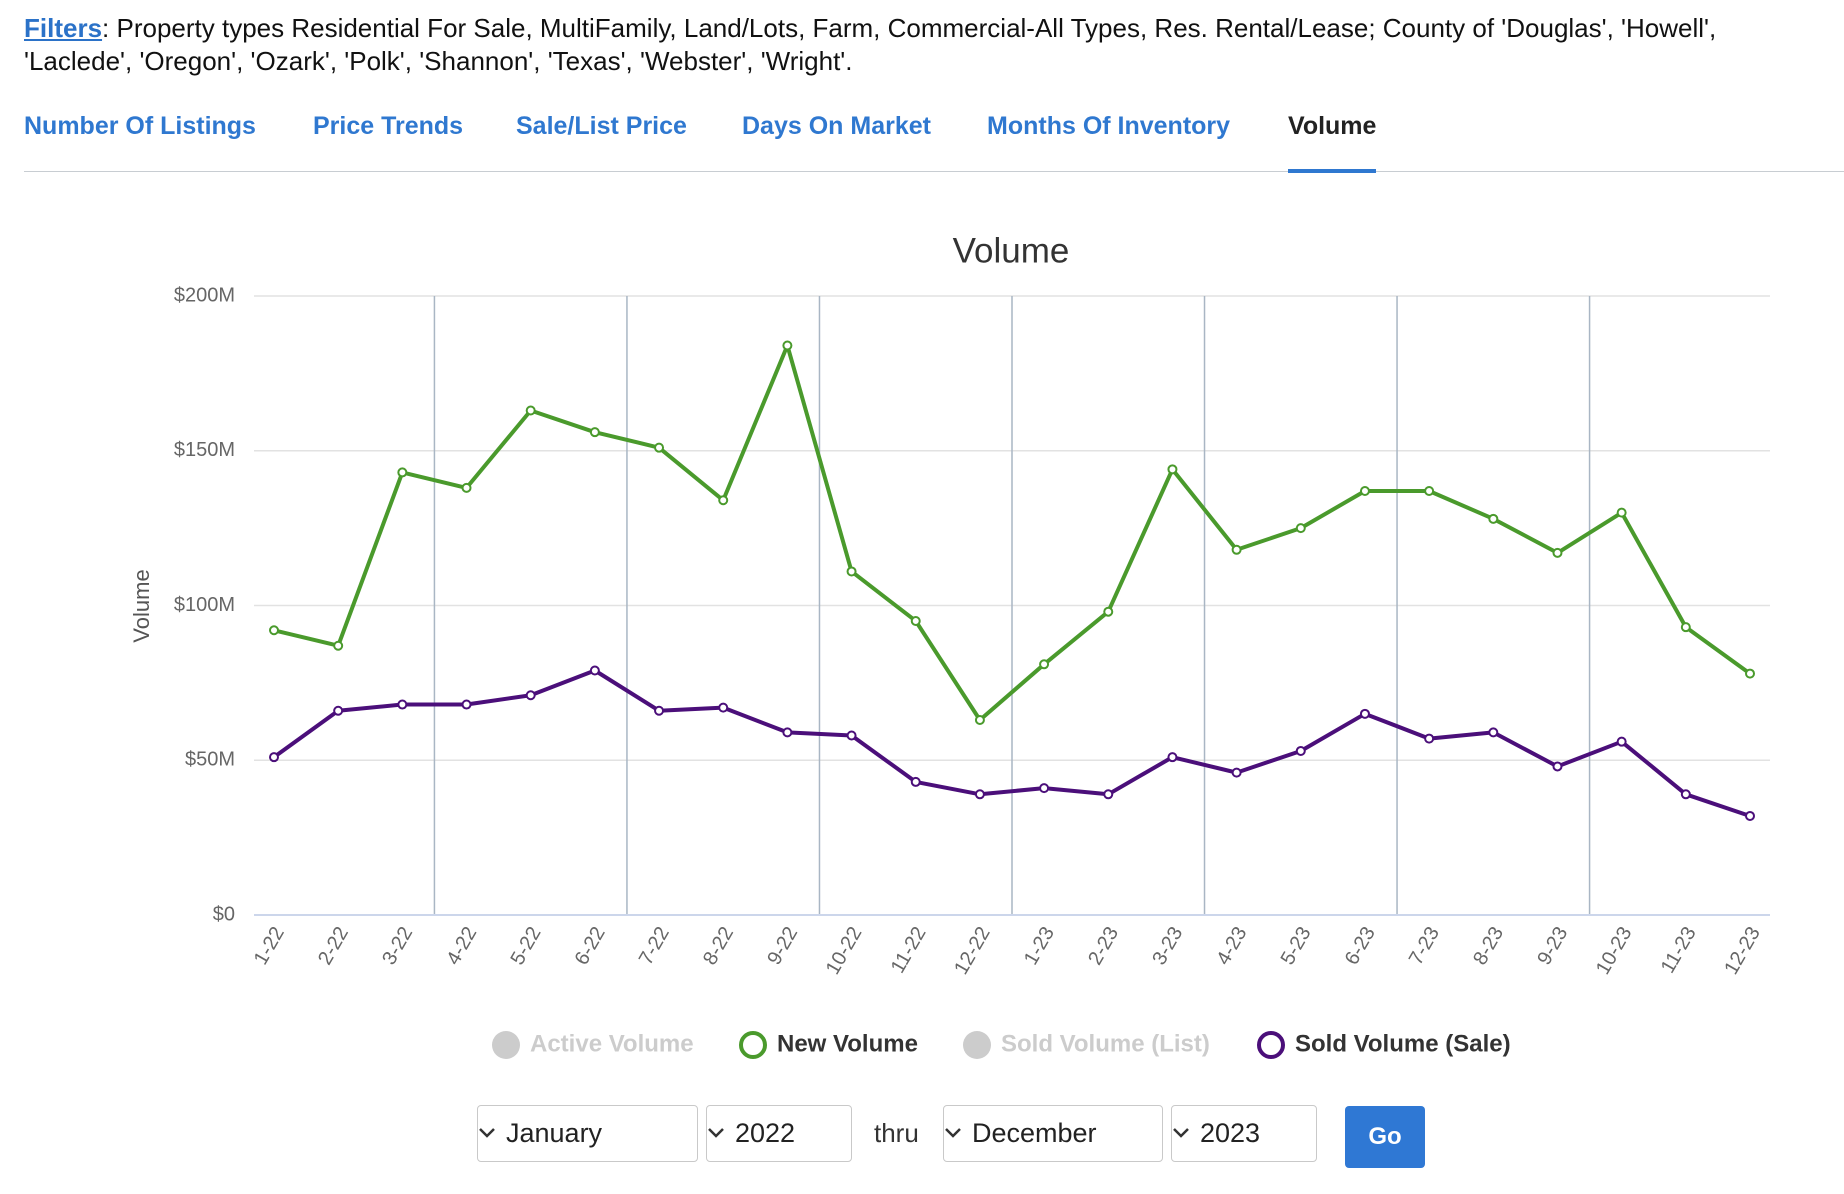  Describe the element at coordinates (1296, 946) in the screenshot. I see `x-tick-label: 5-23` at that location.